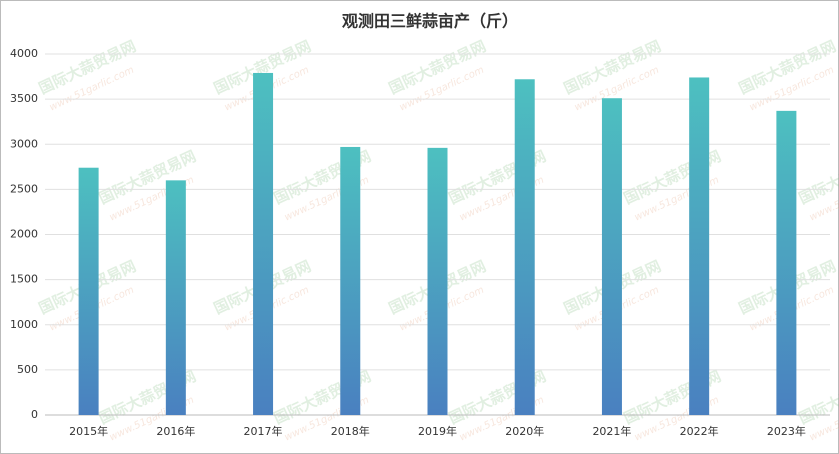  Describe the element at coordinates (437, 431) in the screenshot. I see `x-tick-label: 2019年` at that location.